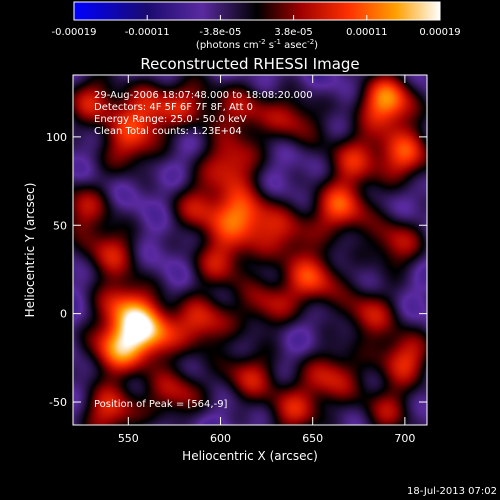 This screenshot has height=500, width=500. Describe the element at coordinates (128, 438) in the screenshot. I see `x-tick-label: 550` at that location.